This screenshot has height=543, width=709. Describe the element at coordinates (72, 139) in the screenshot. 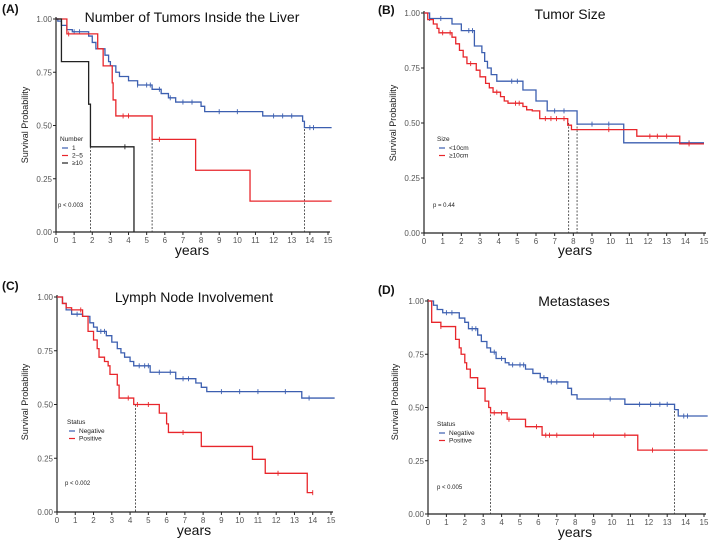

I see `legend-title: Number` at that location.